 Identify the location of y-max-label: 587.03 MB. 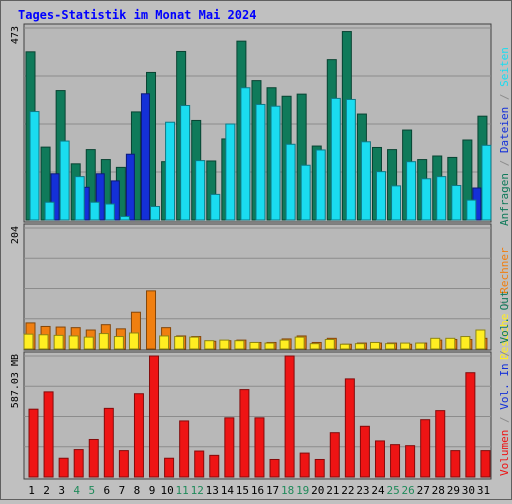
(15, 381).